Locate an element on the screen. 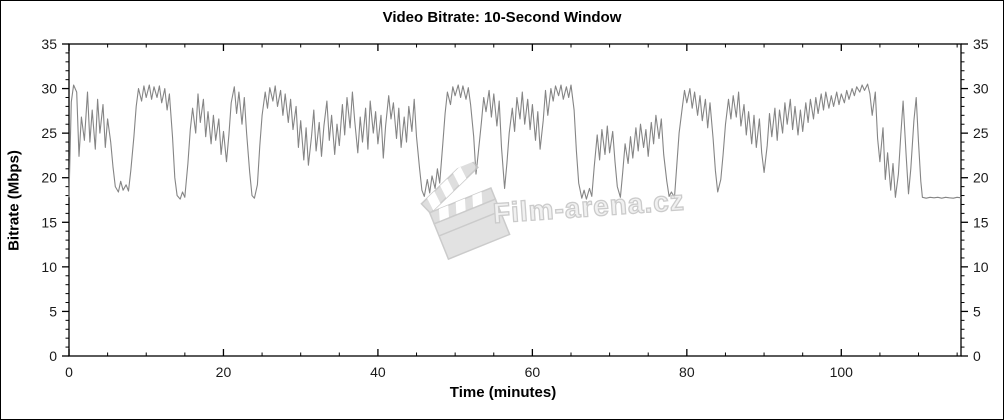 The height and width of the screenshot is (420, 1004). y-tick-label-right: 30 is located at coordinates (981, 89).